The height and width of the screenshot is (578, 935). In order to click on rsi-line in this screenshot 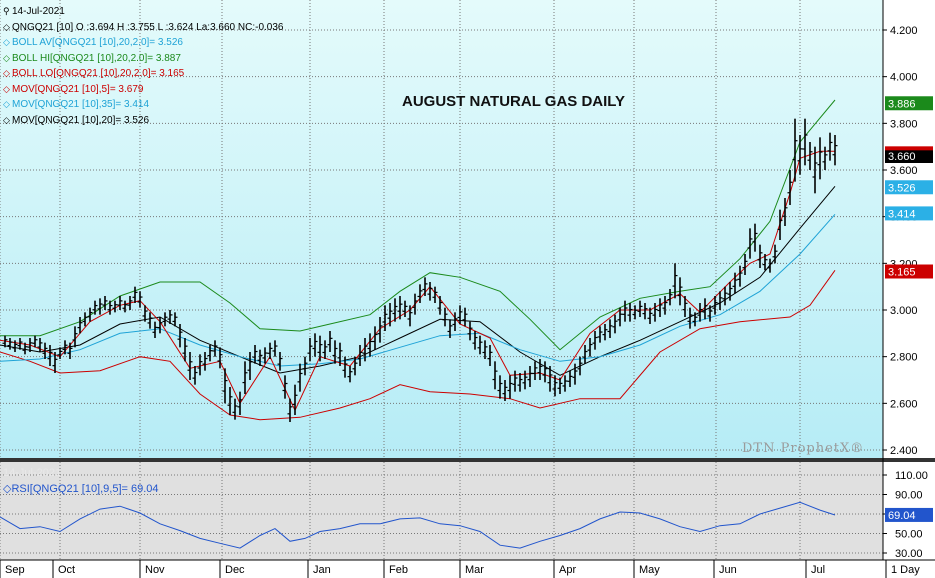, I will do `click(418, 525)`.